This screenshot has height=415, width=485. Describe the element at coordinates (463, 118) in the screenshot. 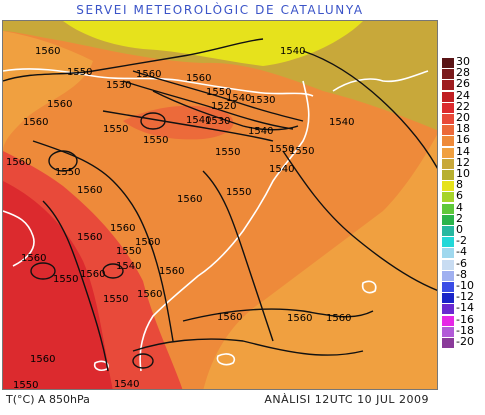

I see `legend-row: 20` at that location.